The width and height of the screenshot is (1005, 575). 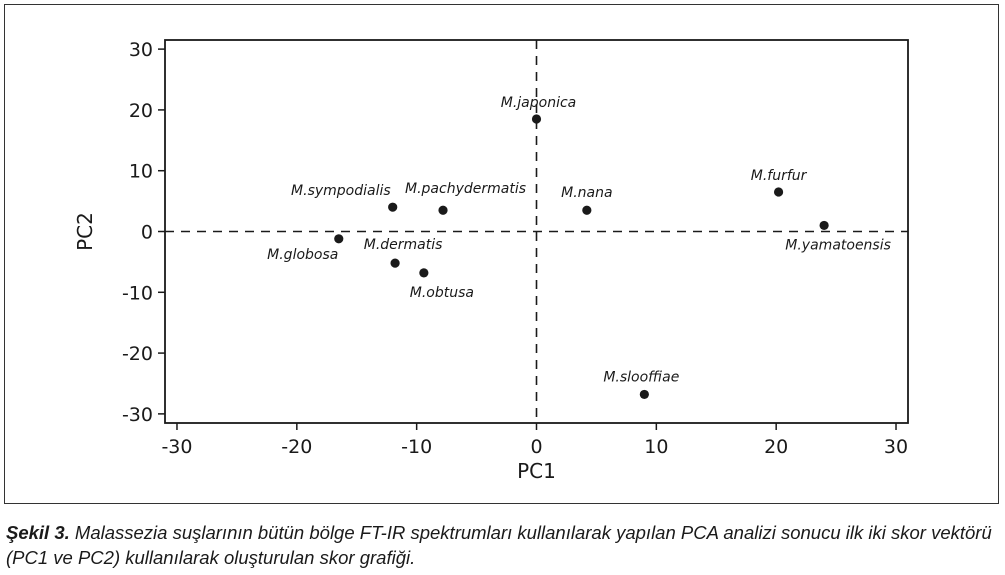 I want to click on data-point-label: M.yamatoensis, so click(x=838, y=245).